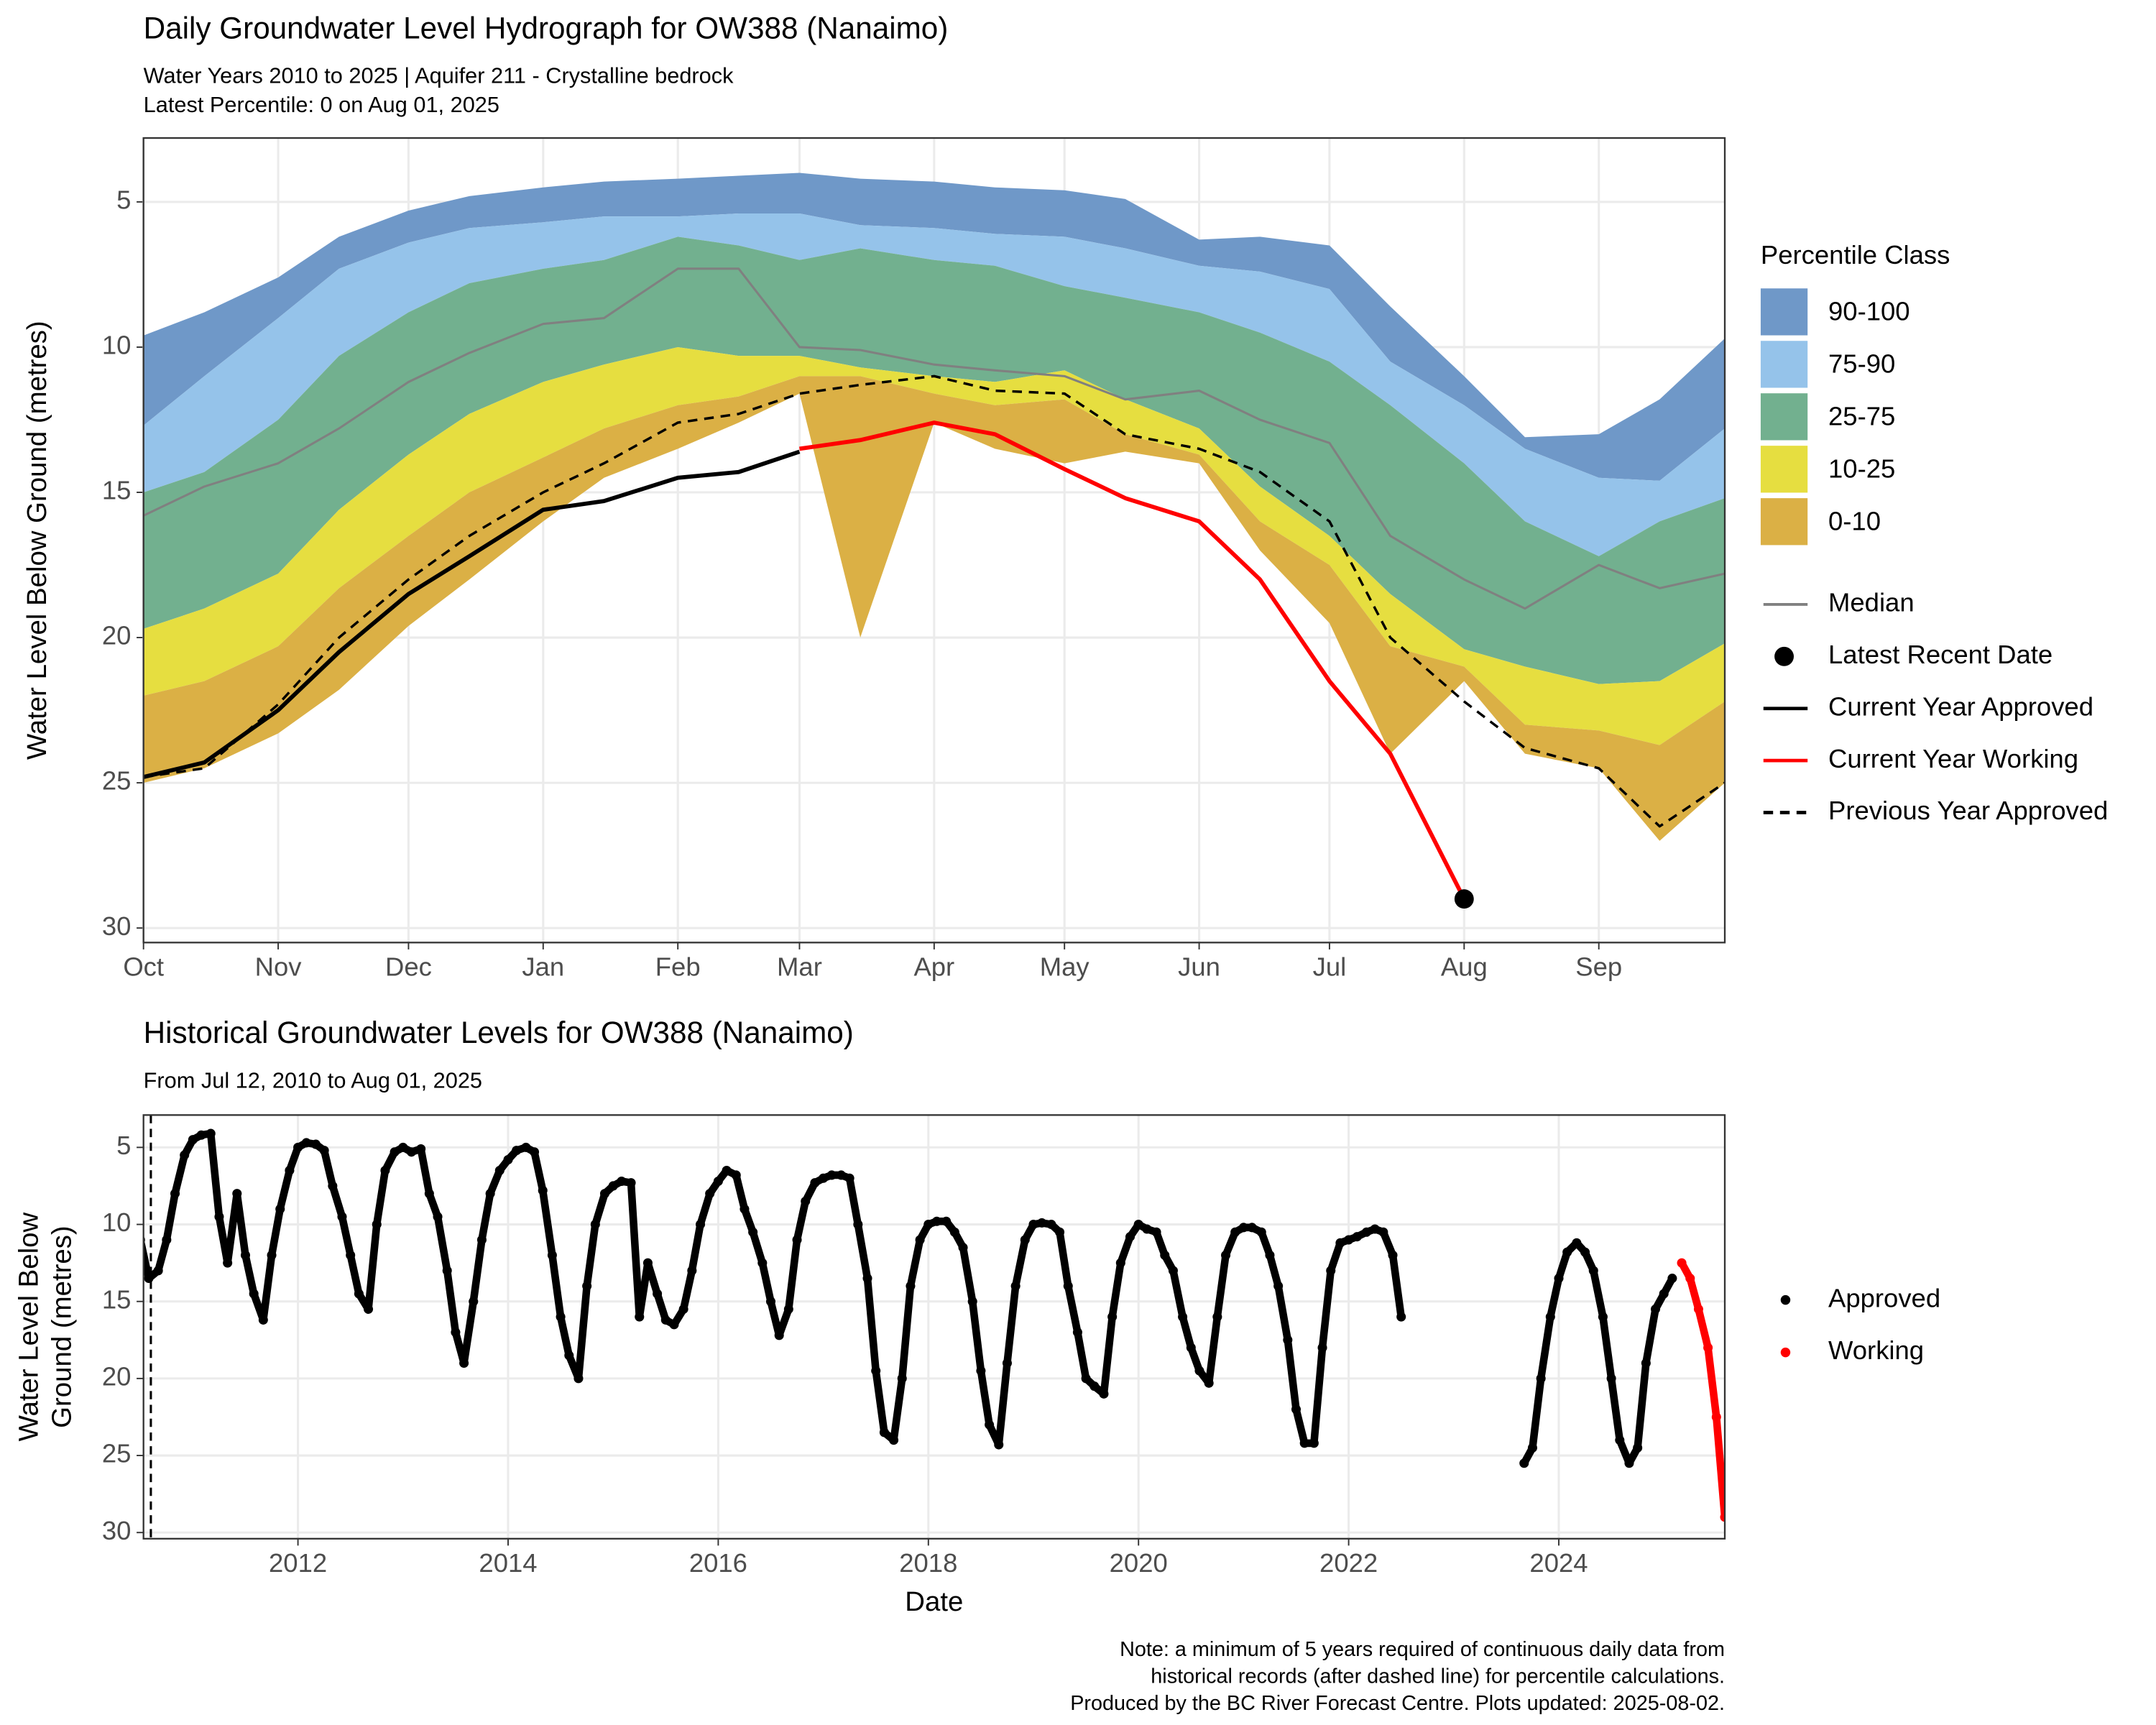  Describe the element at coordinates (1349, 1563) in the screenshot. I see `x-tick-label: 2022` at that location.